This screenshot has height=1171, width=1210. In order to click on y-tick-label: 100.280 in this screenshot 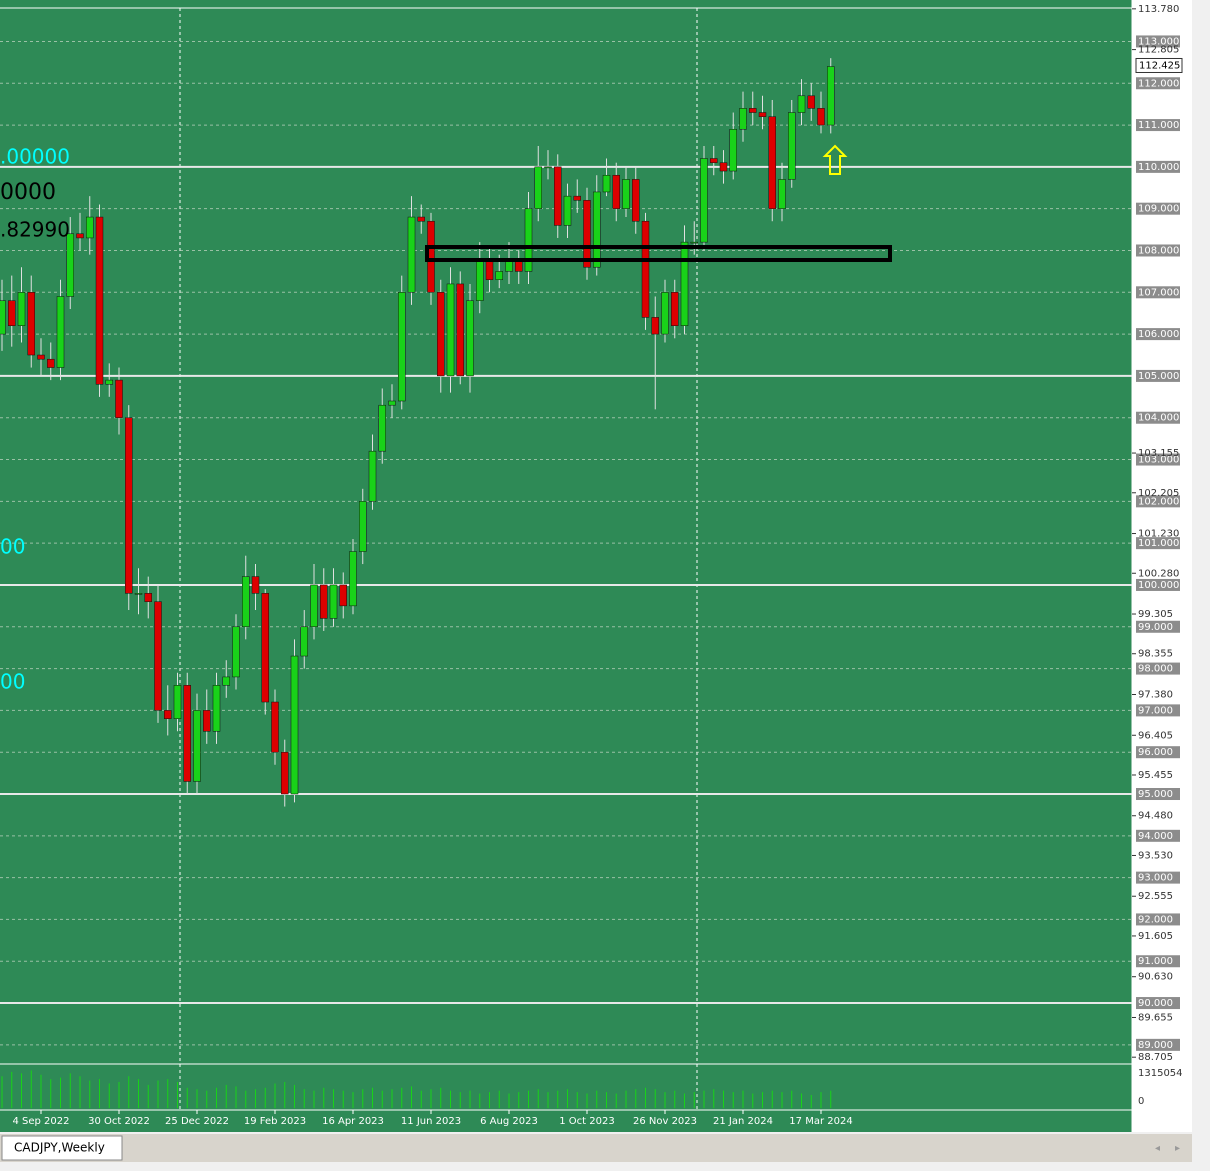, I will do `click(1158, 573)`.